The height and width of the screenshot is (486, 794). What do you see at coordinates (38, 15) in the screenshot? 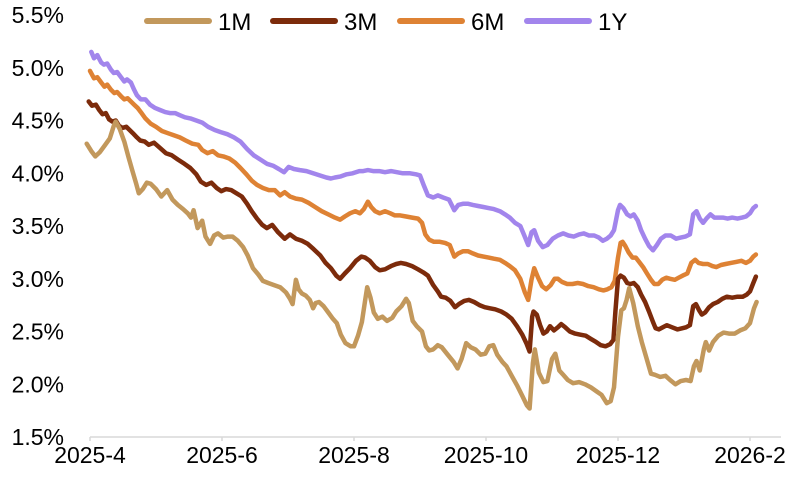
I see `y-axis-label: 5.5%` at bounding box center [38, 15].